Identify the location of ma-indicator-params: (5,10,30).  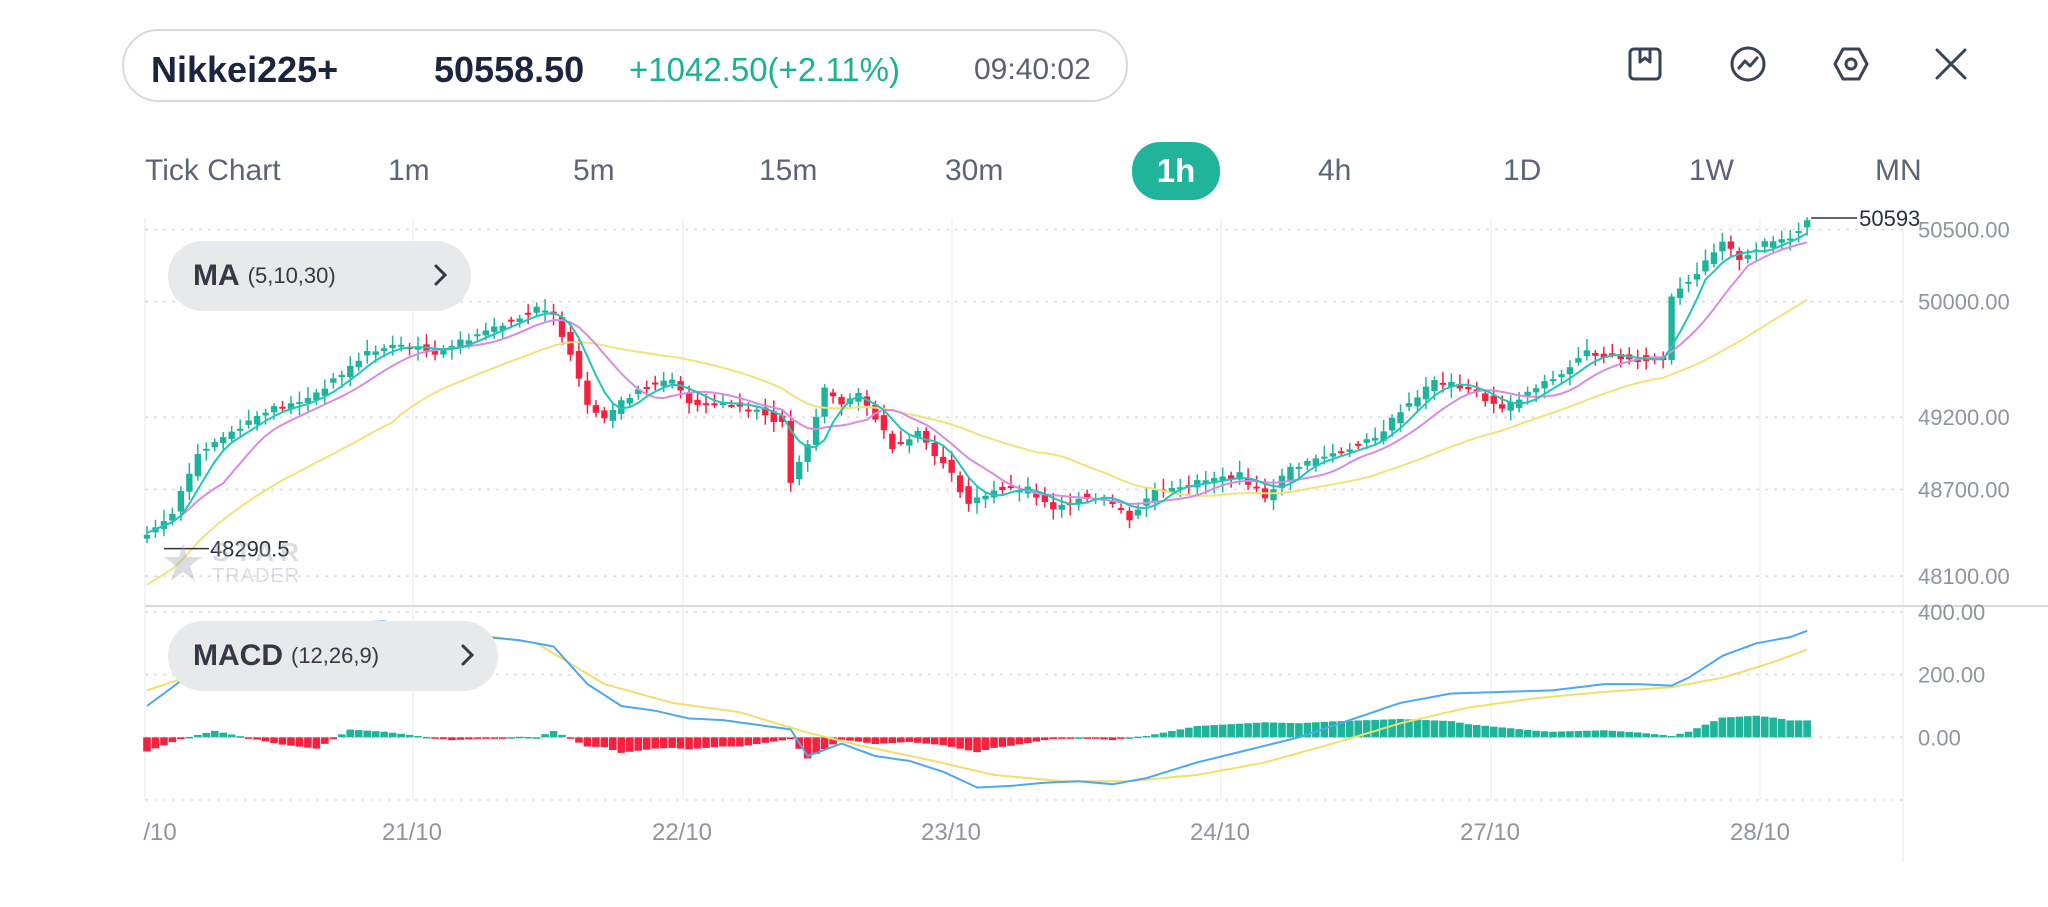
(291, 275).